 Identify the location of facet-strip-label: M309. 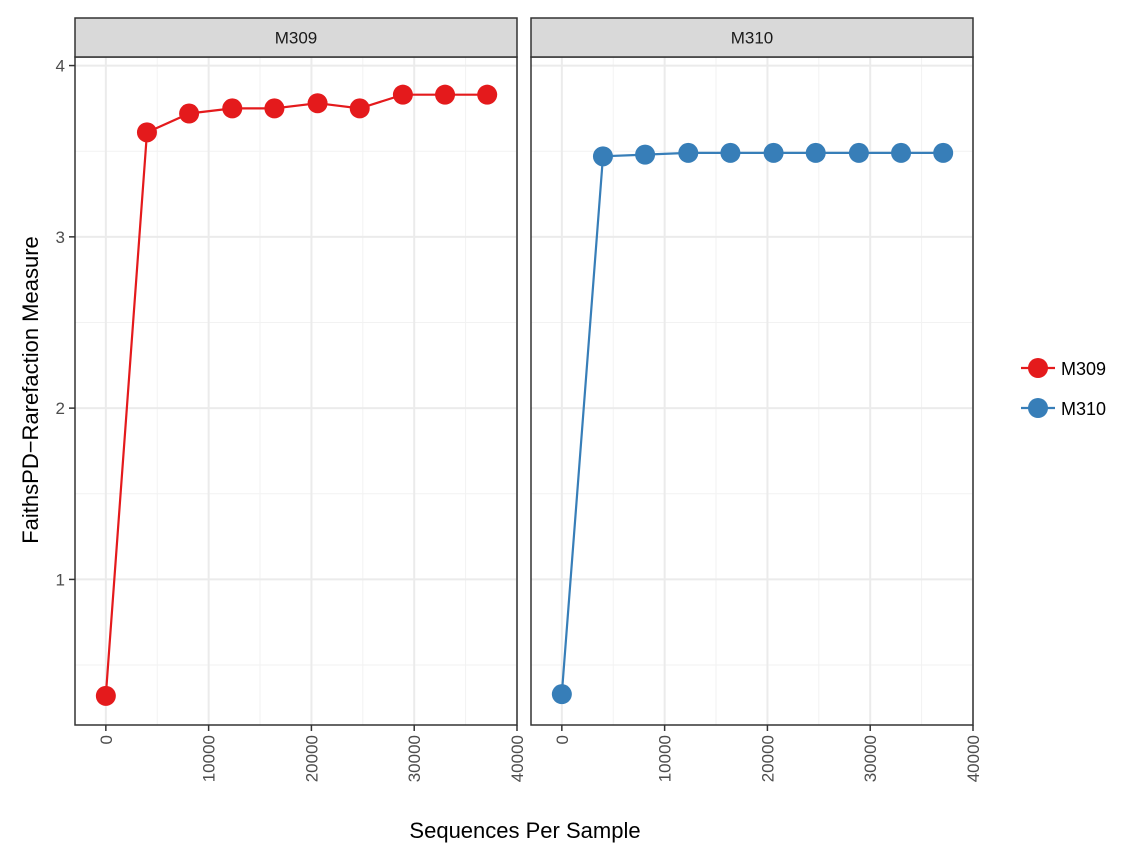
(296, 38).